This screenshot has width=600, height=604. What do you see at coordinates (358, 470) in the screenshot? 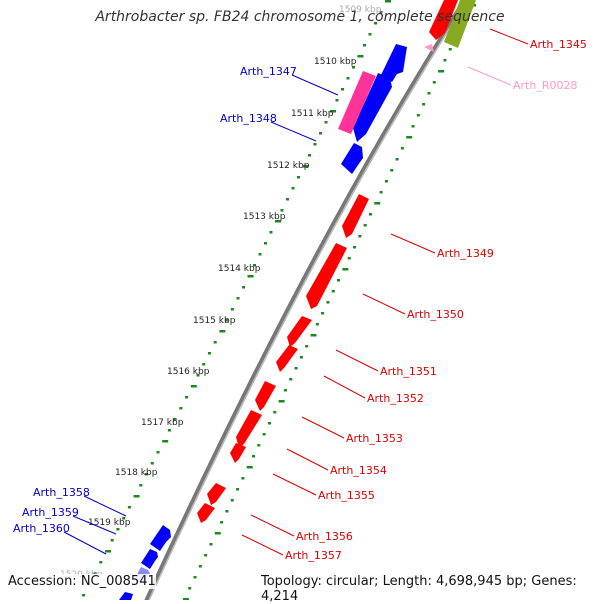
I see `gene-label-arth_1354: Arth_1354` at bounding box center [358, 470].